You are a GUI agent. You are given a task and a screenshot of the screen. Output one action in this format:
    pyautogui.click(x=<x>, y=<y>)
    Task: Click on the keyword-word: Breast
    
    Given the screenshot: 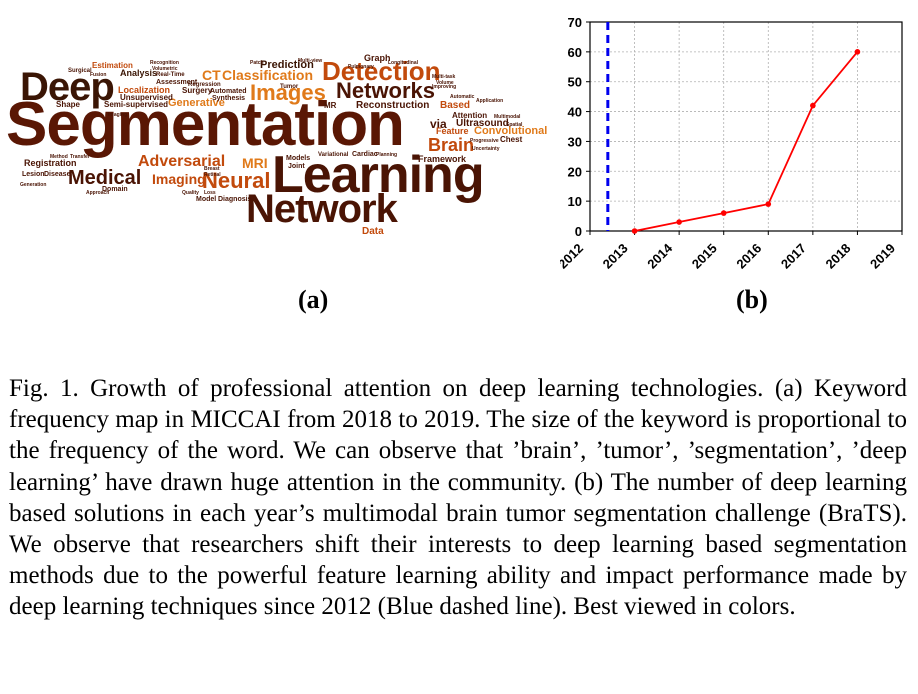 What is the action you would take?
    pyautogui.click(x=212, y=169)
    